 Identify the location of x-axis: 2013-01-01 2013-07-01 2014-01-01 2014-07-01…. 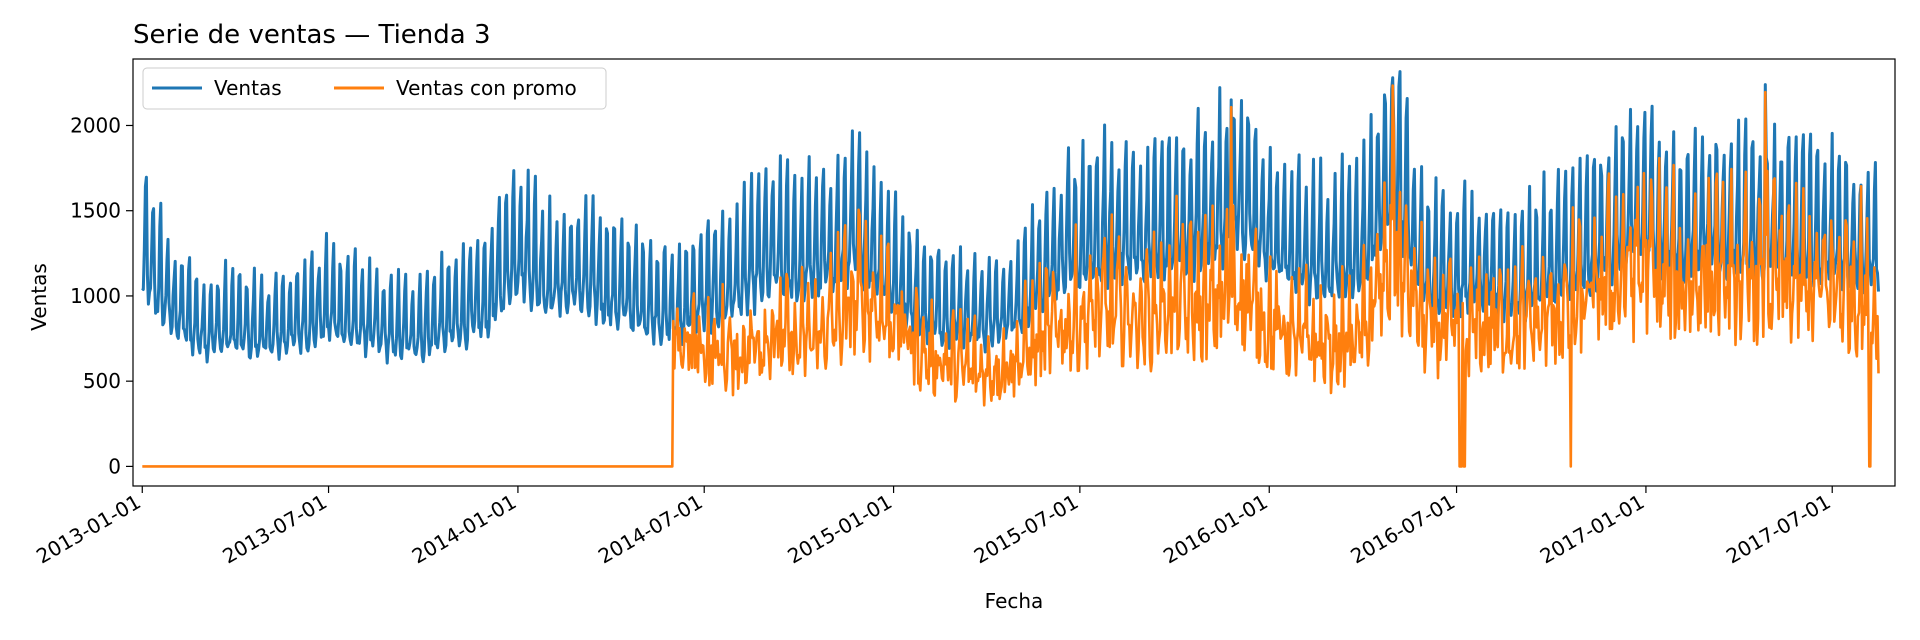
(933, 527).